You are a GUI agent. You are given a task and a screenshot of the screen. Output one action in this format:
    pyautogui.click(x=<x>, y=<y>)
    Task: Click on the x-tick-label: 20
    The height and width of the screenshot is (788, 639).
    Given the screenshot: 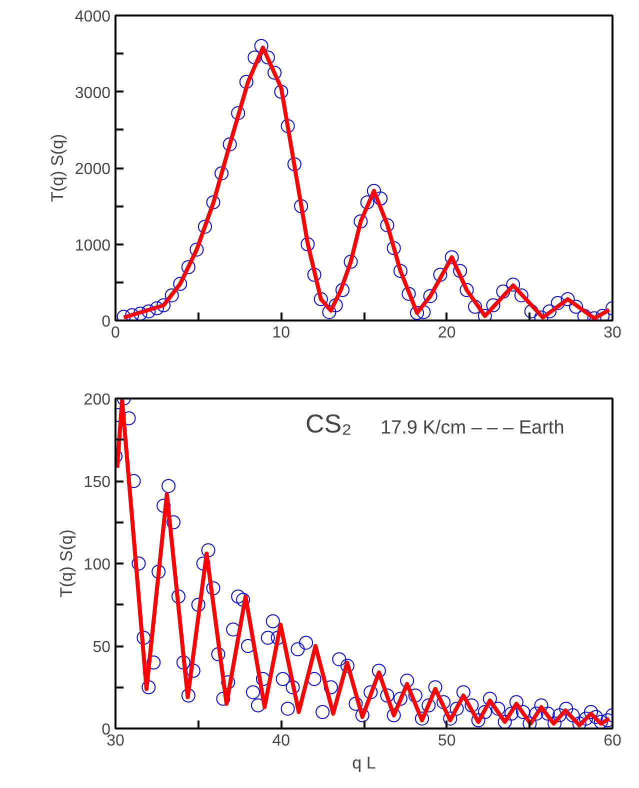 What is the action you would take?
    pyautogui.click(x=447, y=333)
    